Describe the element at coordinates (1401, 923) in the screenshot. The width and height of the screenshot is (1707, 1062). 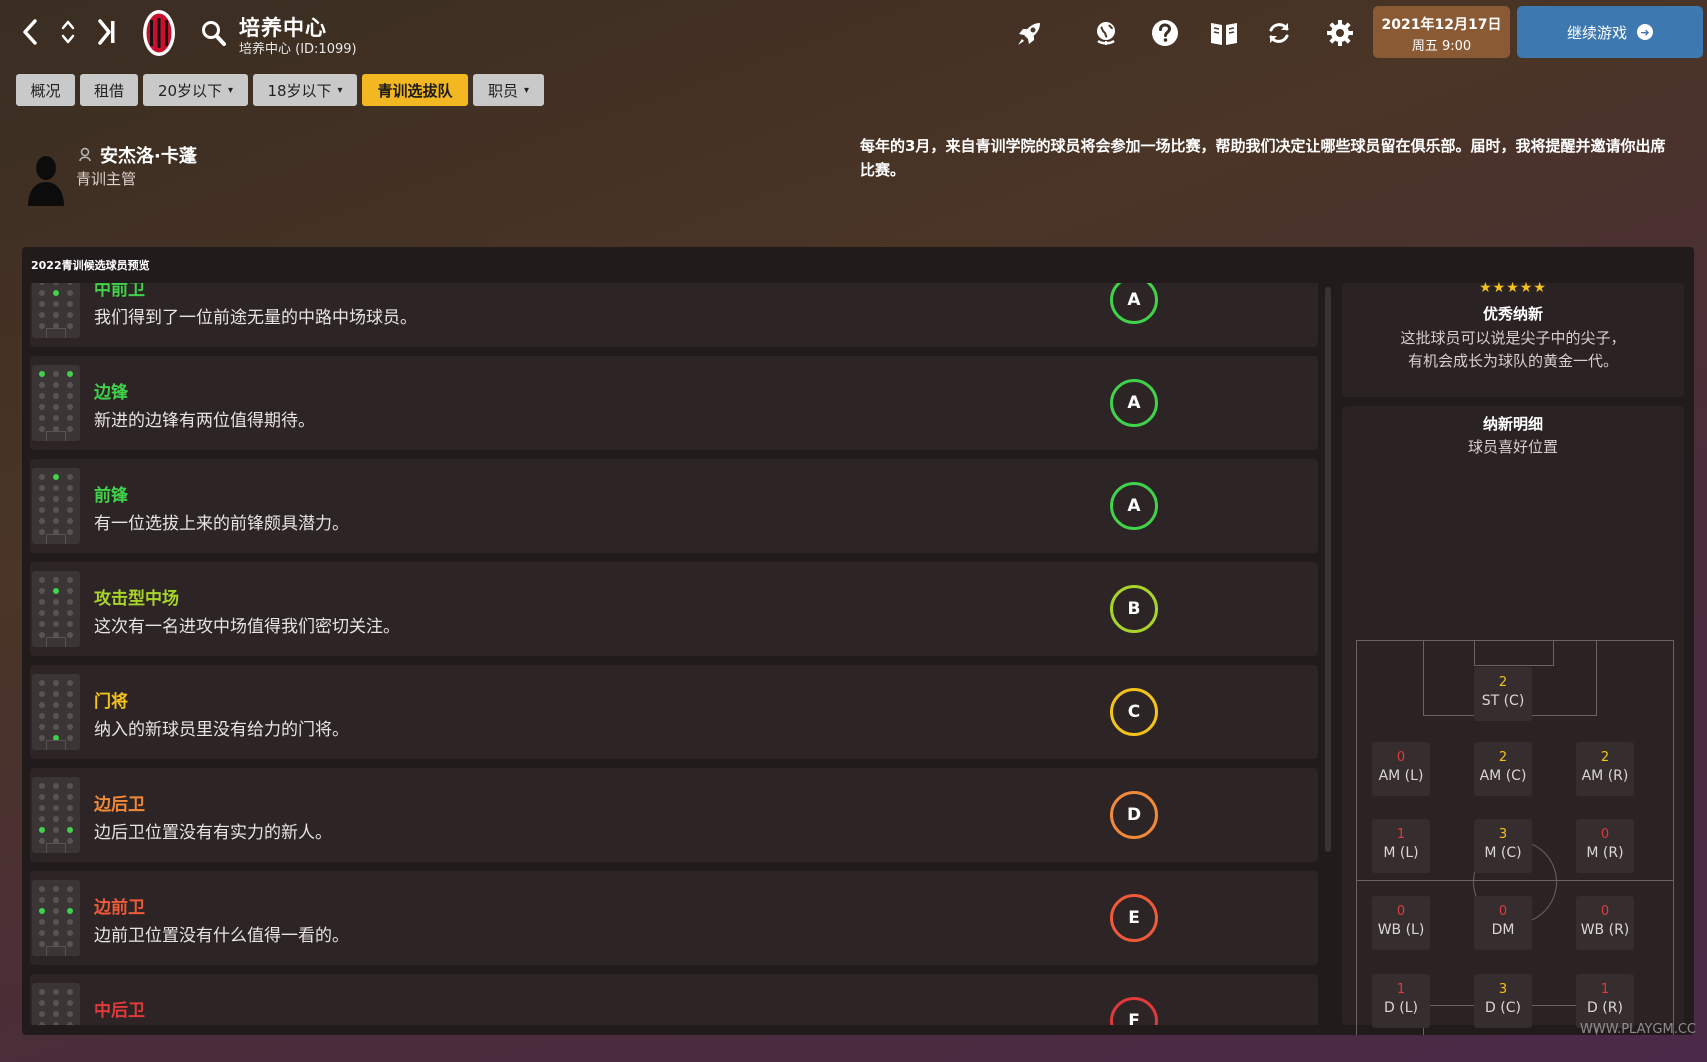
I see `position-count-box: 0 WB (L)` at that location.